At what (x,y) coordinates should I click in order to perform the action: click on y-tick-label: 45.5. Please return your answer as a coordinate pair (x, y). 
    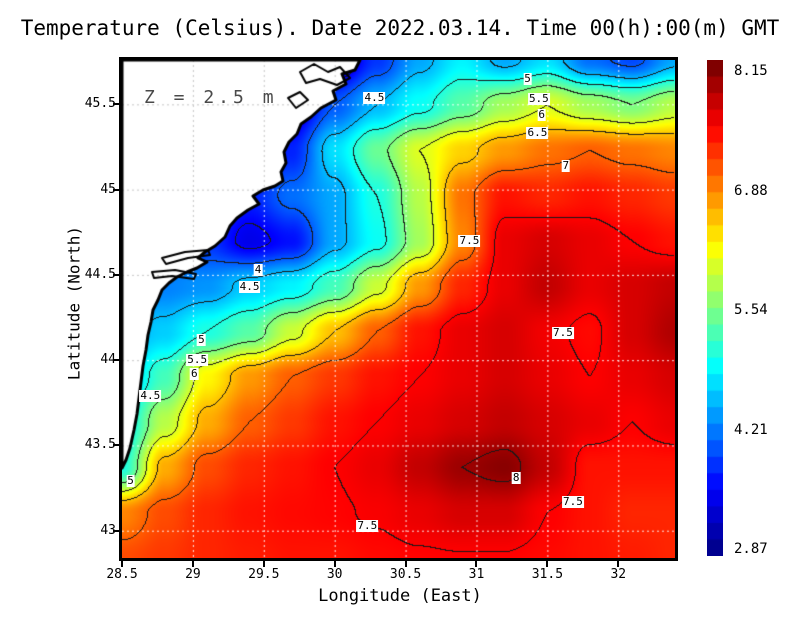
    Looking at the image, I should click on (100, 104).